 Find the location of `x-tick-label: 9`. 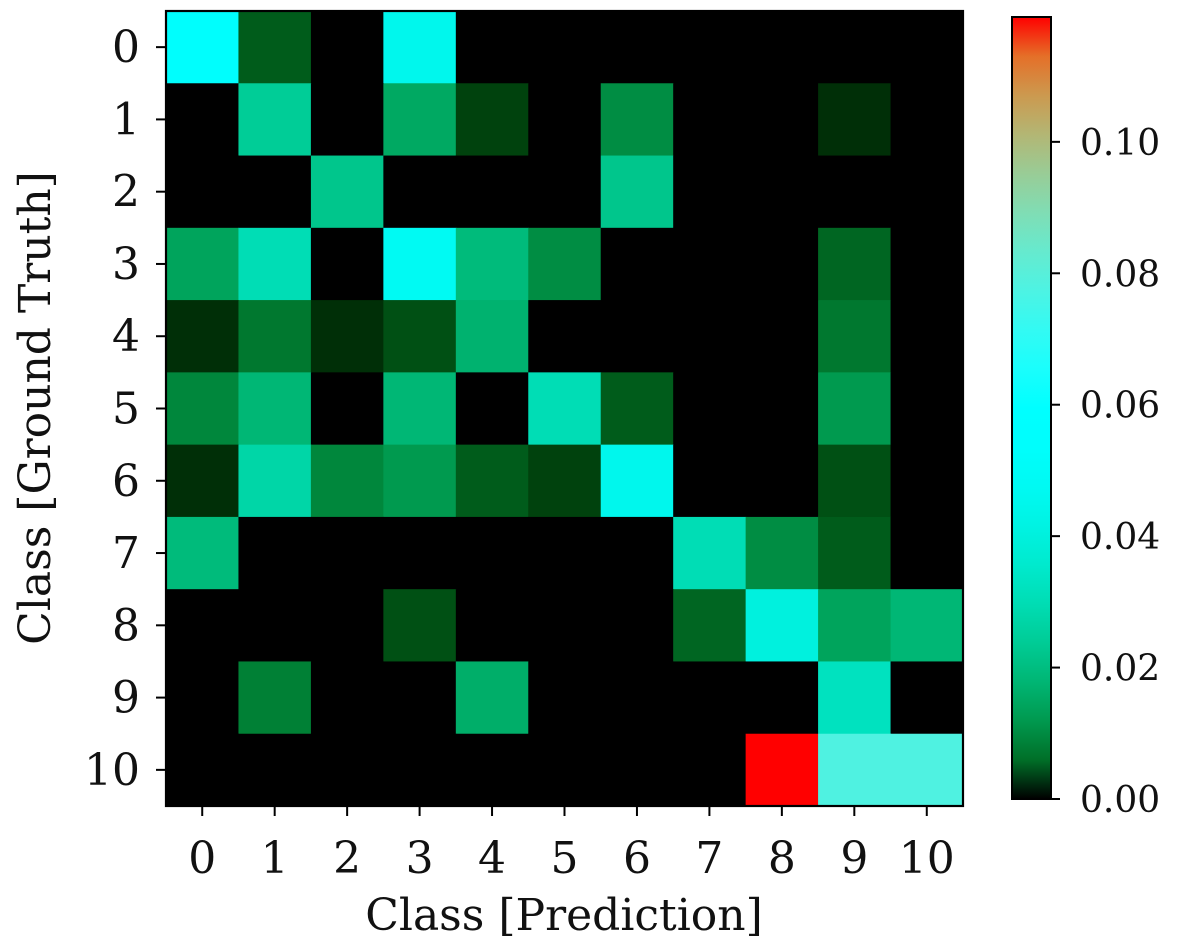

x-tick-label: 9 is located at coordinates (854, 858).